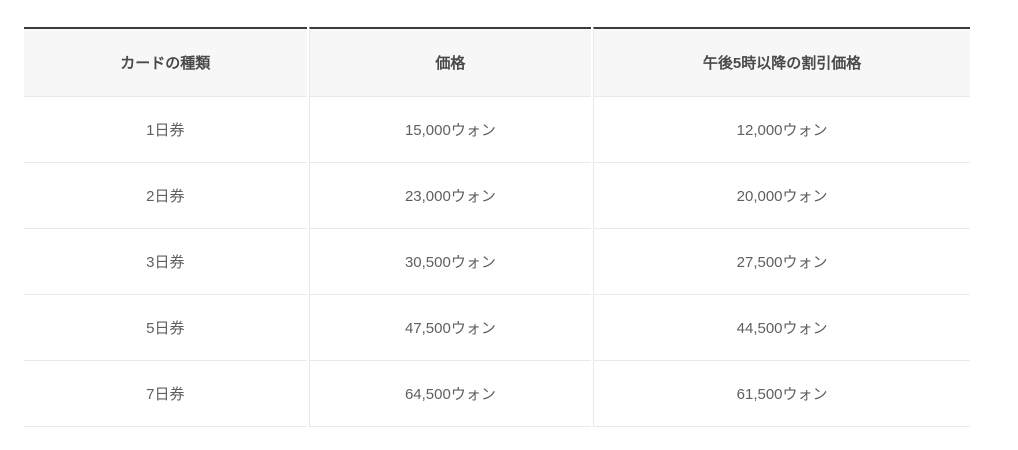 The height and width of the screenshot is (450, 1018). What do you see at coordinates (450, 130) in the screenshot?
I see `cell-price: 15,000ウォン` at bounding box center [450, 130].